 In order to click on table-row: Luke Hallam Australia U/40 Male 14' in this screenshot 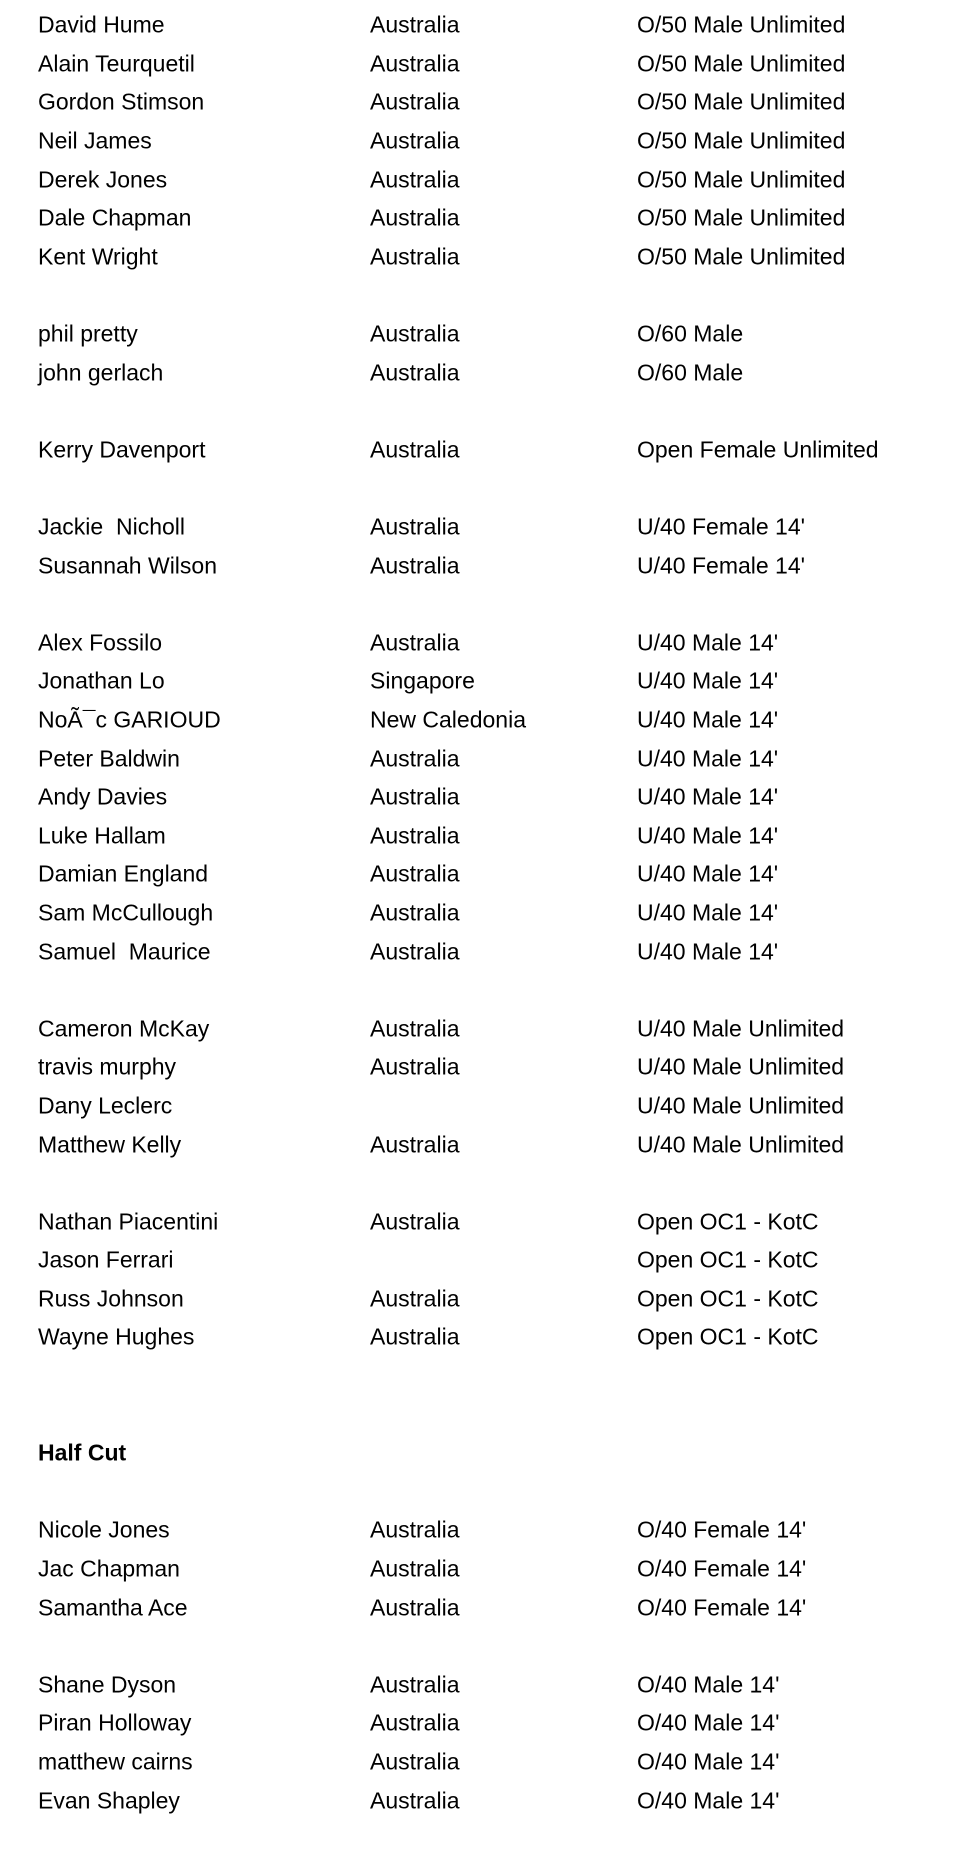, I will do `click(483, 835)`.